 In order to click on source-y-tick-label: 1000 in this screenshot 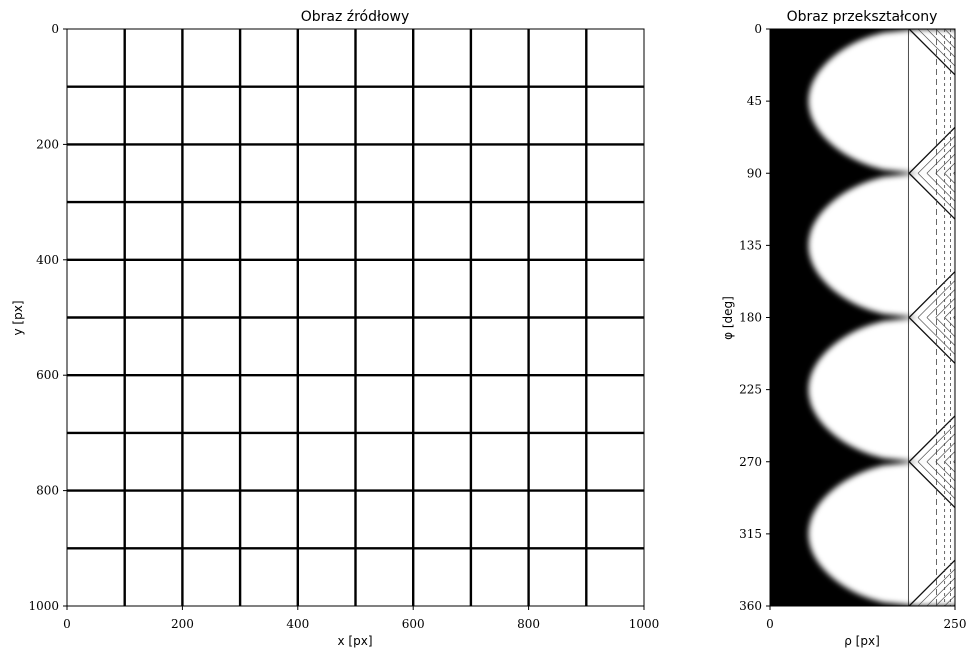, I will do `click(43, 606)`.